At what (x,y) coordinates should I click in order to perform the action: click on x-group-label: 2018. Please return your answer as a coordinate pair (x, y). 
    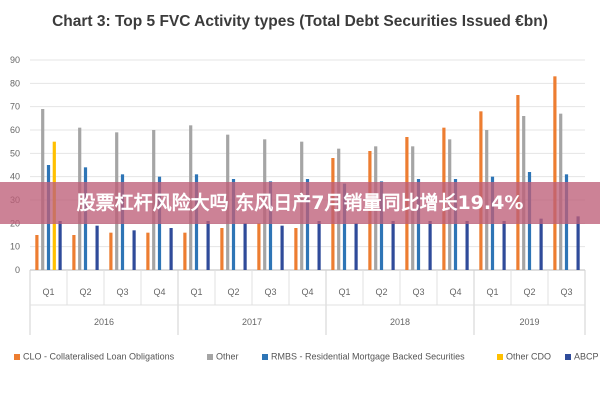
    Looking at the image, I should click on (400, 322).